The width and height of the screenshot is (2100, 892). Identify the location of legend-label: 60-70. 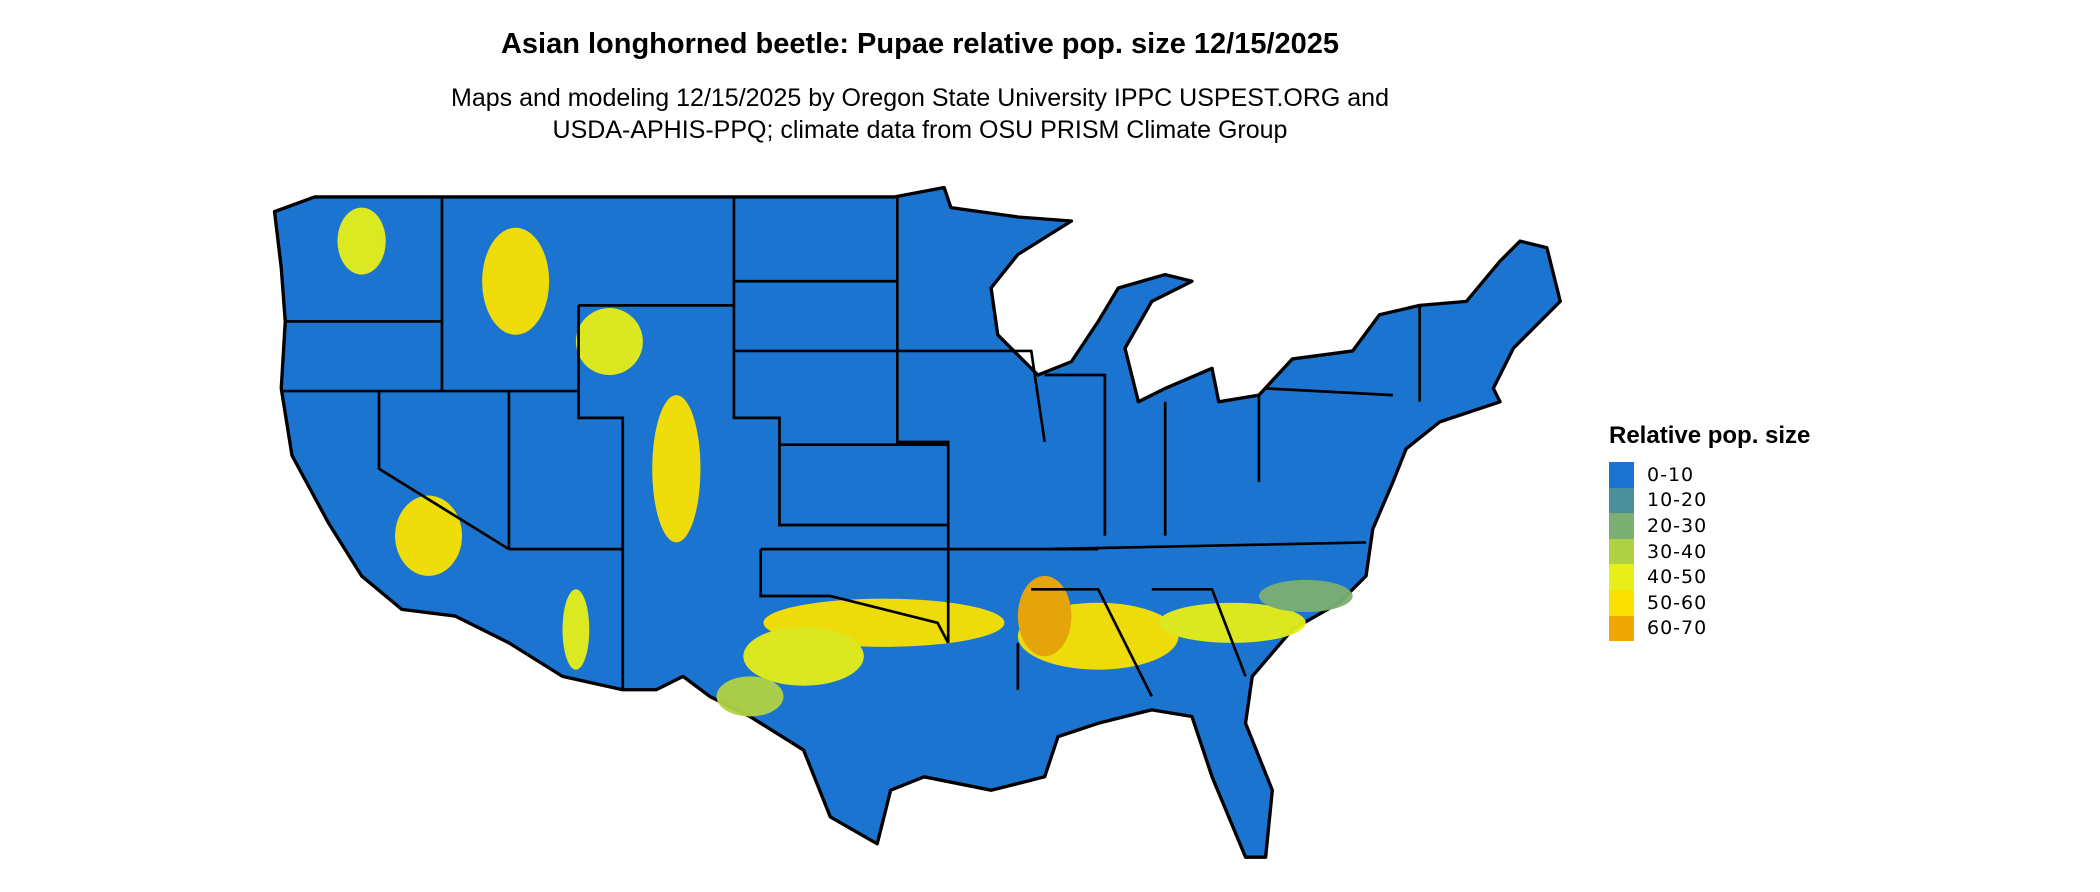
(1677, 628).